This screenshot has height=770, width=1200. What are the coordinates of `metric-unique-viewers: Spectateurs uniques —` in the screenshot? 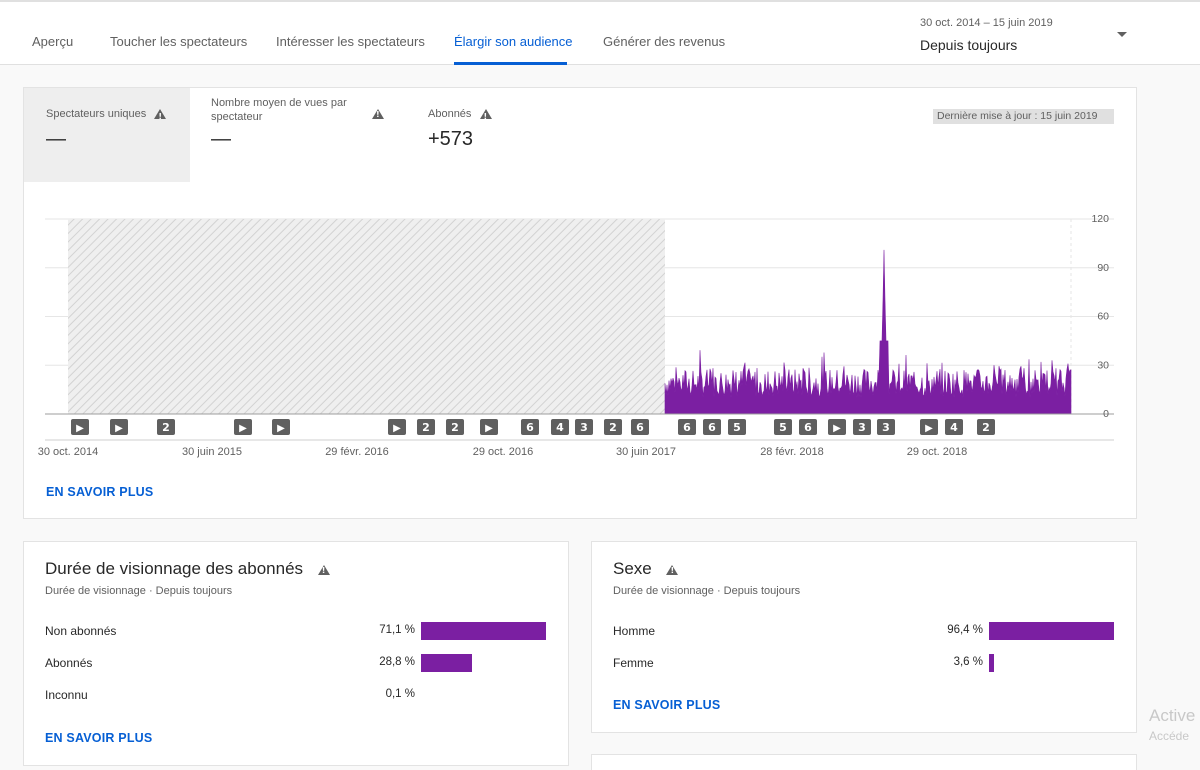 It's located at (107, 135).